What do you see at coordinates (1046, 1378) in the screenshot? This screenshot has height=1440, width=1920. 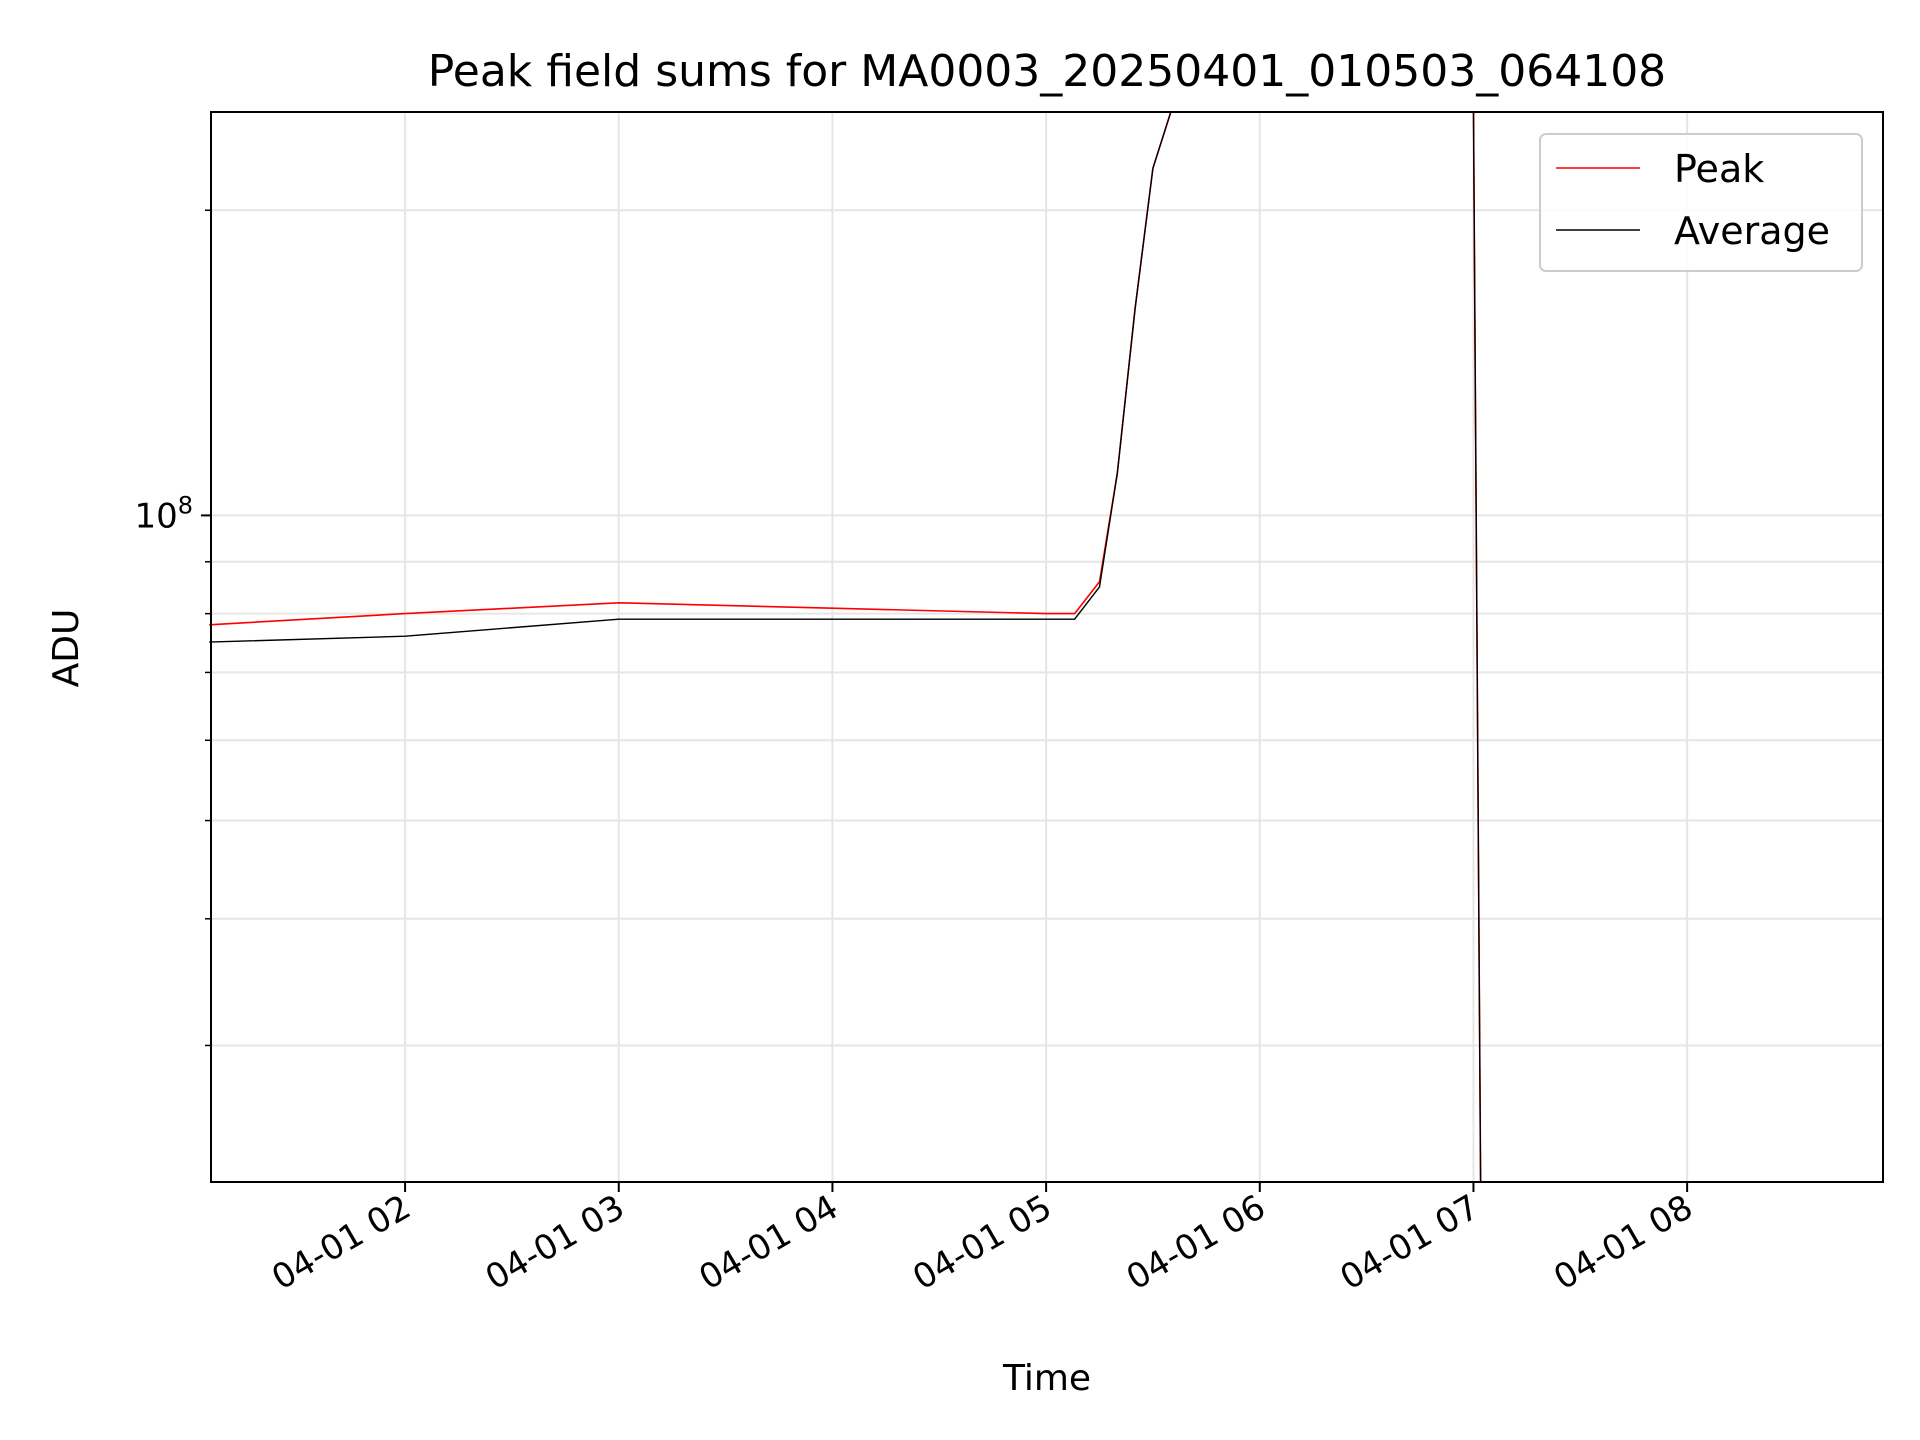 I see `x-axis-label: Time` at bounding box center [1046, 1378].